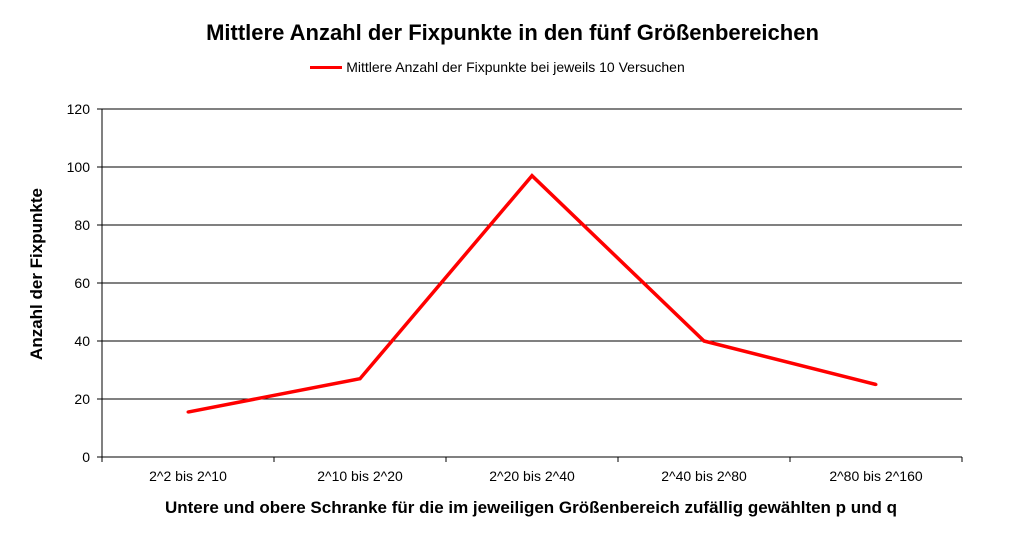  I want to click on y-tick-label: 100, so click(79, 167).